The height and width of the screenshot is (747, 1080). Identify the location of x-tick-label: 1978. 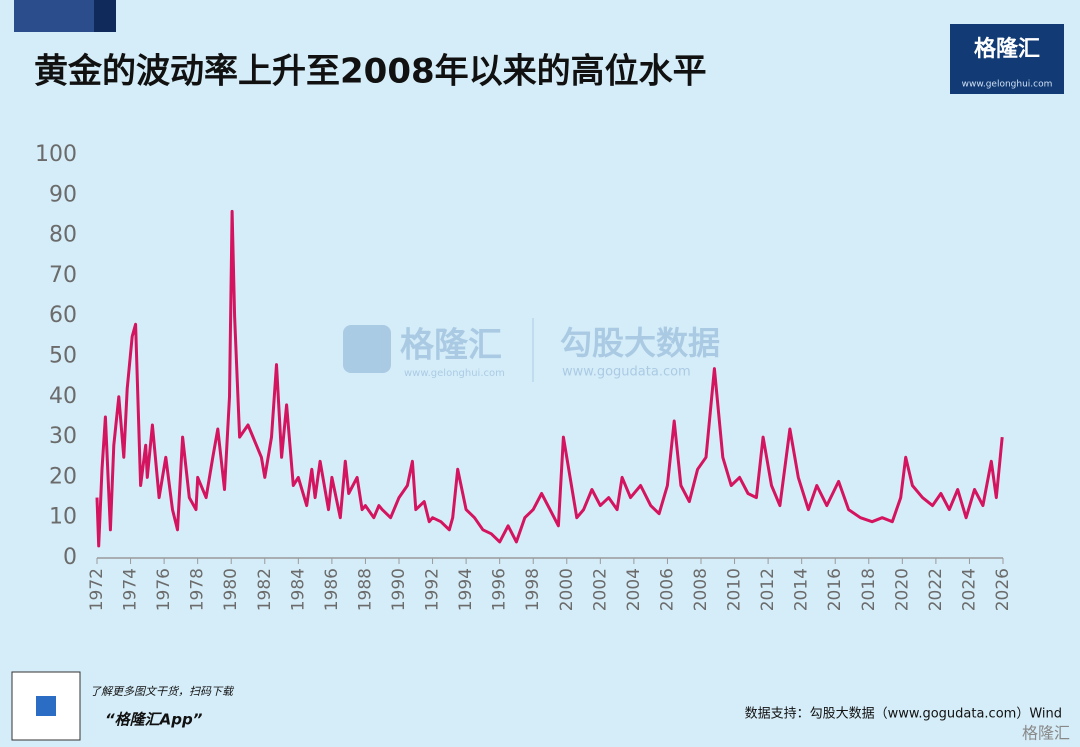
(198, 589).